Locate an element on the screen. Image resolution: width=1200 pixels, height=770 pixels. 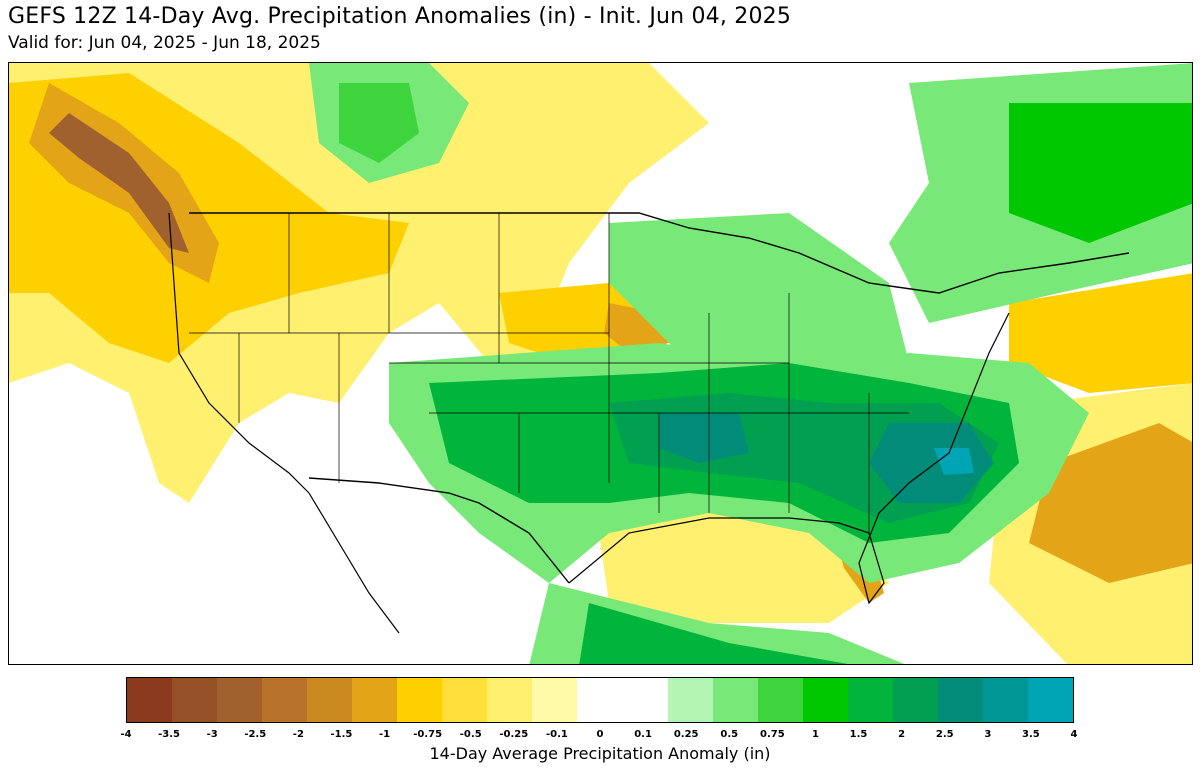
colorbar-tick-label: -3 is located at coordinates (212, 734).